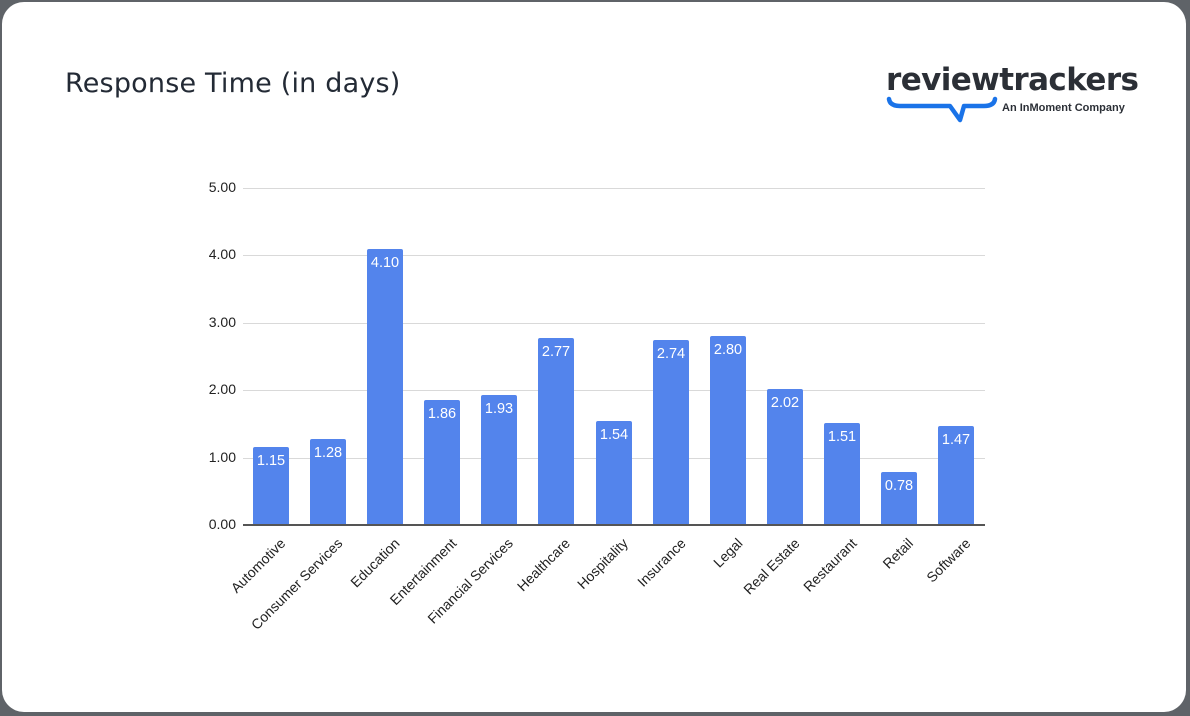  I want to click on logo-tagline: An InMoment Company, so click(1063, 108).